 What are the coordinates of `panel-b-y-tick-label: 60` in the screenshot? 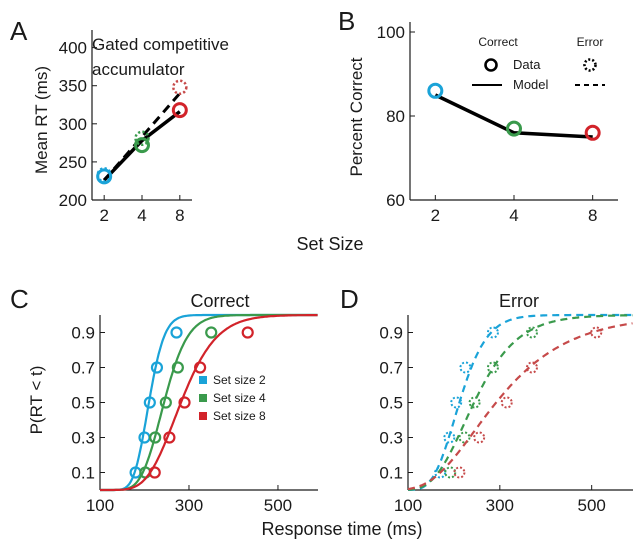 It's located at (395, 200).